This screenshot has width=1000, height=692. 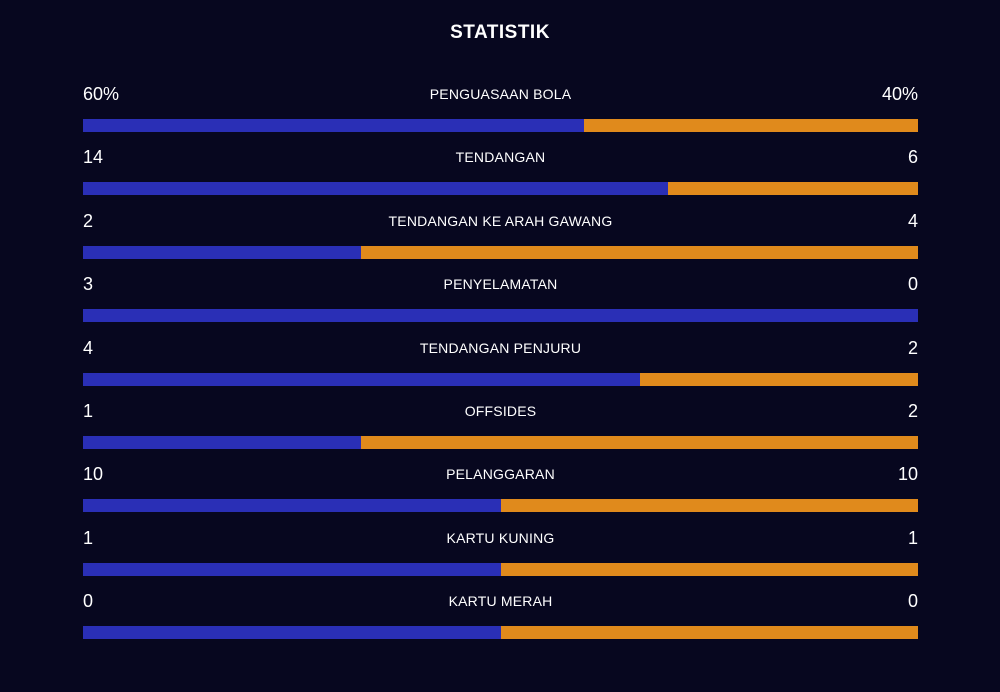 I want to click on stat-row-yellow-cards: 1 KARTU KUNING 1, so click(x=500, y=555).